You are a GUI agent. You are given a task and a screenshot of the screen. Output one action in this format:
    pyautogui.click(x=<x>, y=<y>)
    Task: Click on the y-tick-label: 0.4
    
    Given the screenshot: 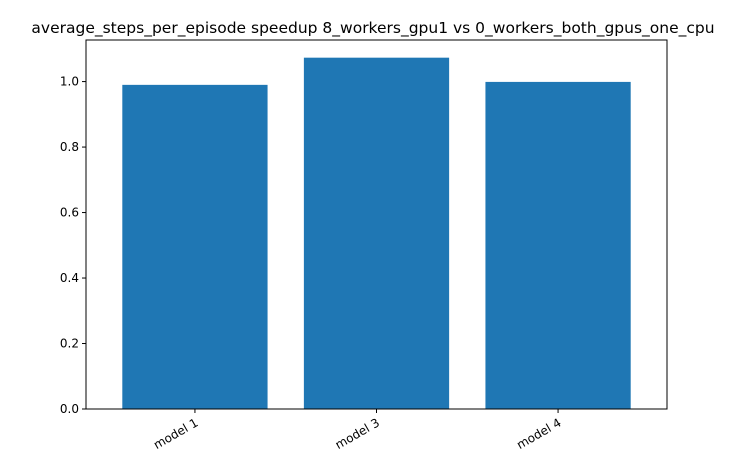 What is the action you would take?
    pyautogui.click(x=69, y=278)
    